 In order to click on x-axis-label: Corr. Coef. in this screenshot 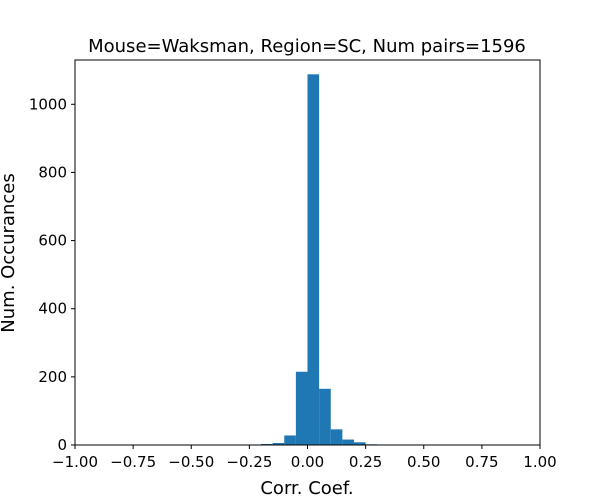, I will do `click(306, 488)`.